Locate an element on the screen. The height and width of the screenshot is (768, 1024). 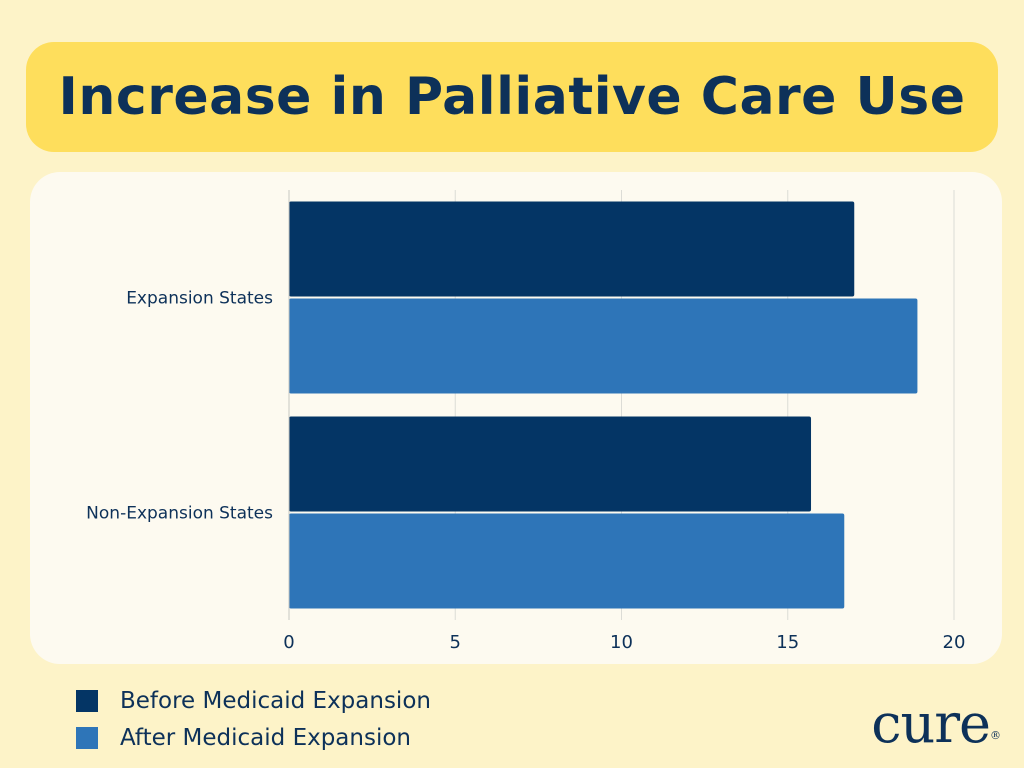
x-tick-label-15: 15 is located at coordinates (787, 642).